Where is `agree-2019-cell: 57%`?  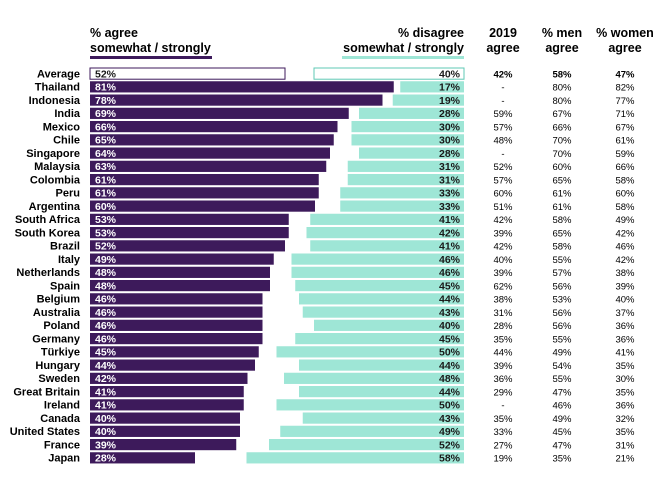
agree-2019-cell: 57% is located at coordinates (503, 127).